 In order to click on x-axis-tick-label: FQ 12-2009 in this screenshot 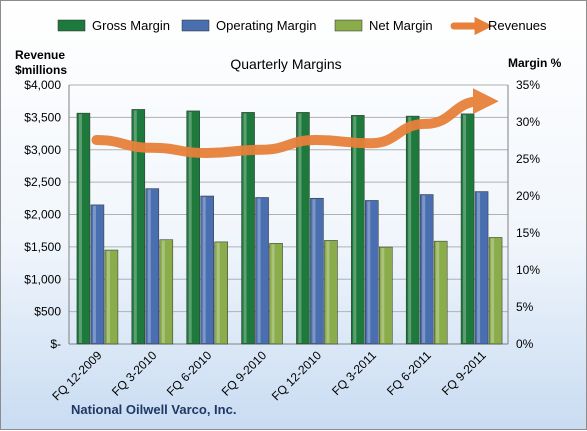, I will do `click(76, 375)`.